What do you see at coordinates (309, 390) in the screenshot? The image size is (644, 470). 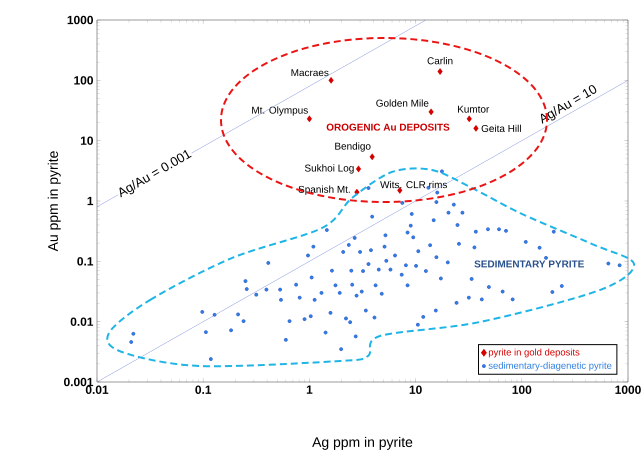 I see `x-tick-label: 1` at bounding box center [309, 390].